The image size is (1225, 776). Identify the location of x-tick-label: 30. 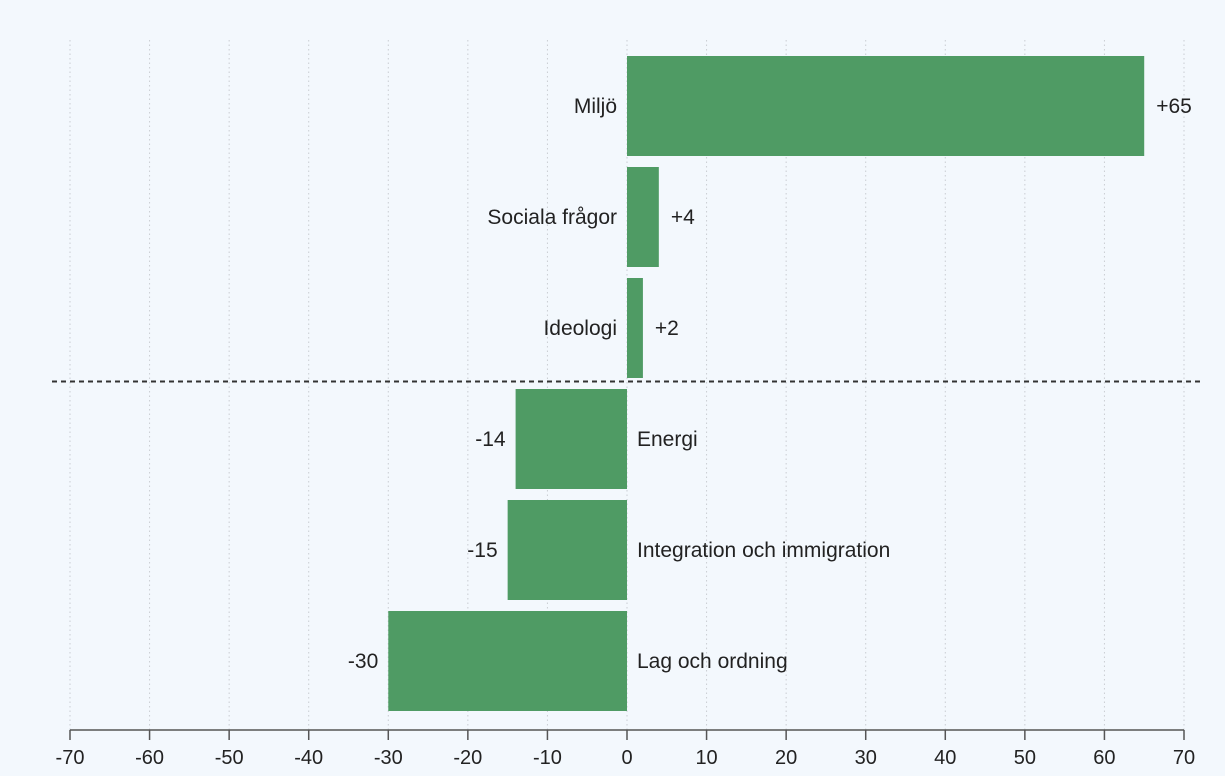
(866, 758).